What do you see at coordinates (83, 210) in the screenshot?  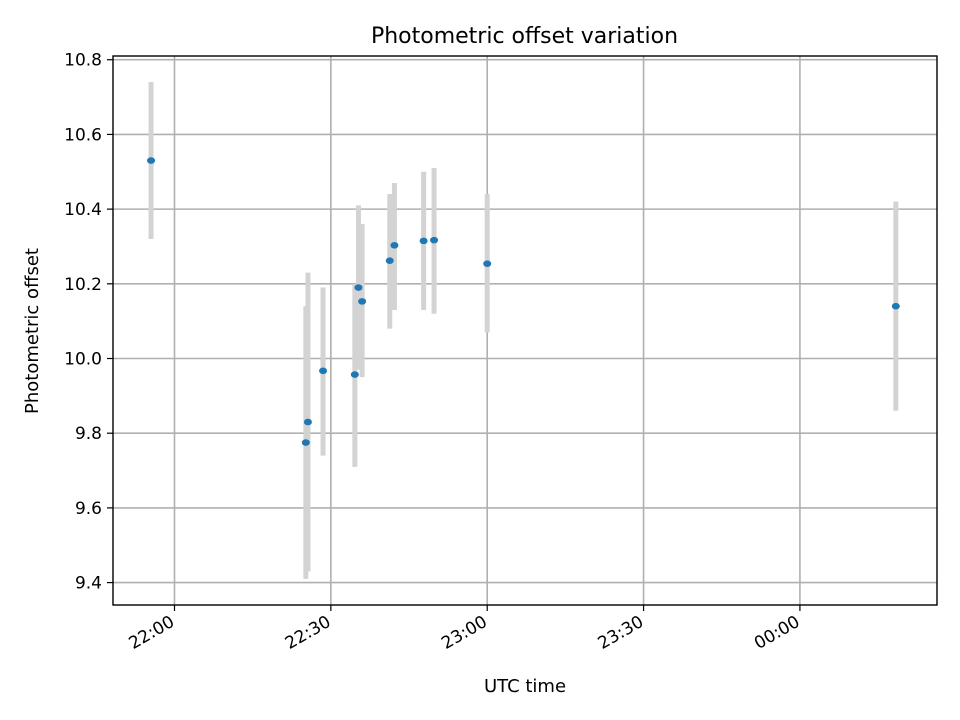 I see `y-tick-label: 10.4` at bounding box center [83, 210].